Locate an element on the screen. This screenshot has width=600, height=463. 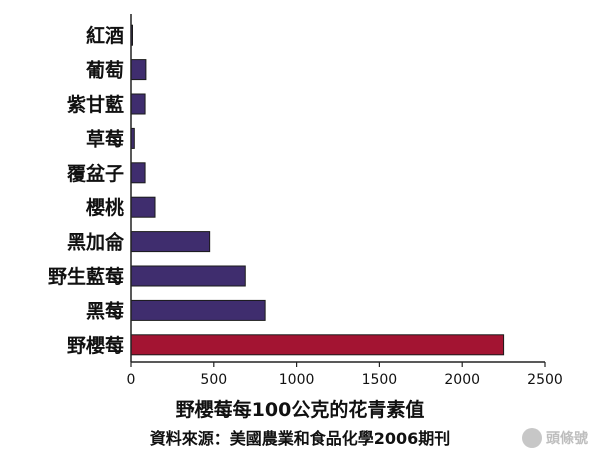
x-tick-label-6: 2500 is located at coordinates (545, 380).